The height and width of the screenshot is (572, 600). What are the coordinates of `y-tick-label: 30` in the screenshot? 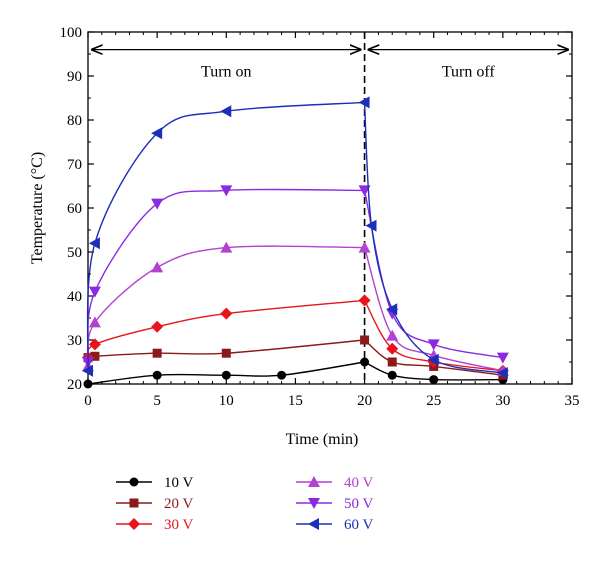 It's located at (74, 341).